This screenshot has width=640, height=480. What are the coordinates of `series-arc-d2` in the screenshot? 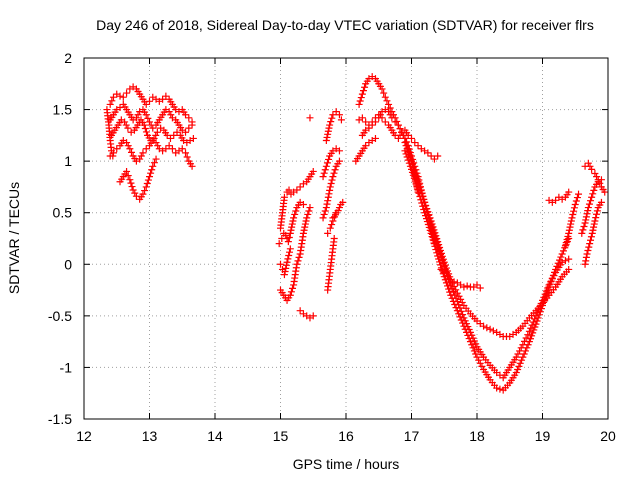 It's located at (398, 137).